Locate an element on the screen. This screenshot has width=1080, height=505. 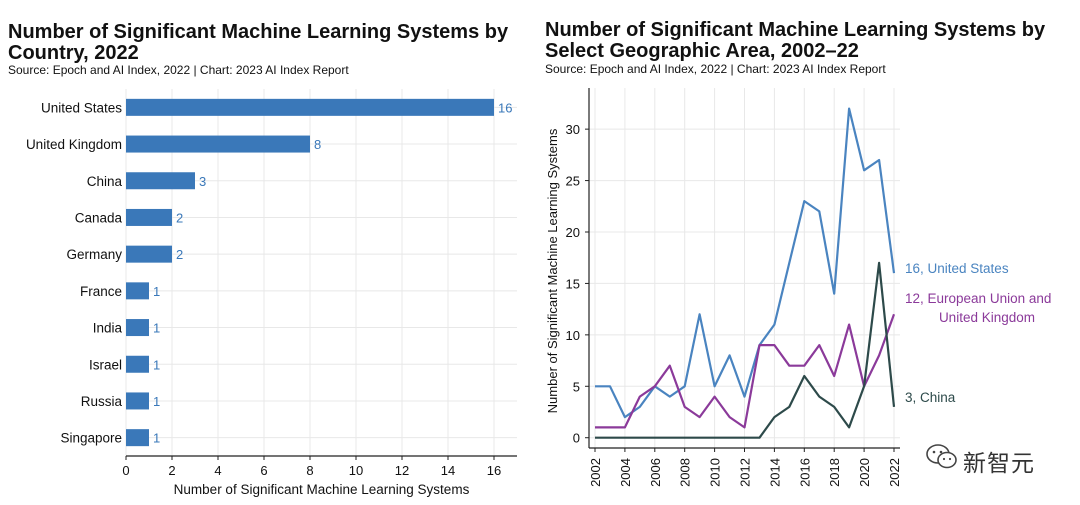
bar-chart-title-line2: Country, 2022 is located at coordinates (73, 53).